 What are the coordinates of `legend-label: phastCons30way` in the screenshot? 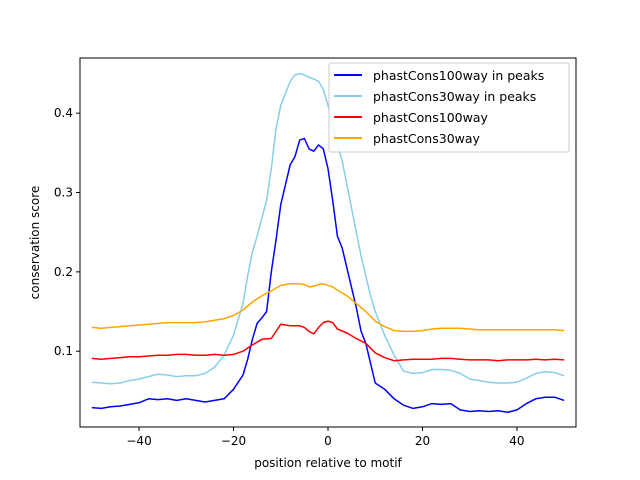 It's located at (427, 138).